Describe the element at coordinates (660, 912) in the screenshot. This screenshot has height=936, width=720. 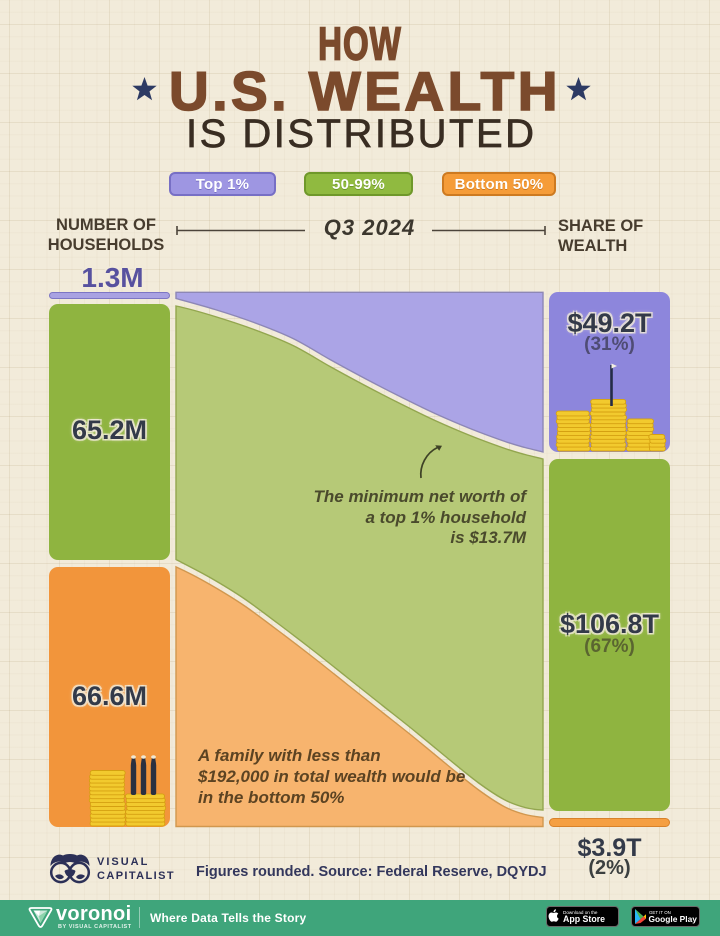
I see `svg-text: GET IT ON` at that location.